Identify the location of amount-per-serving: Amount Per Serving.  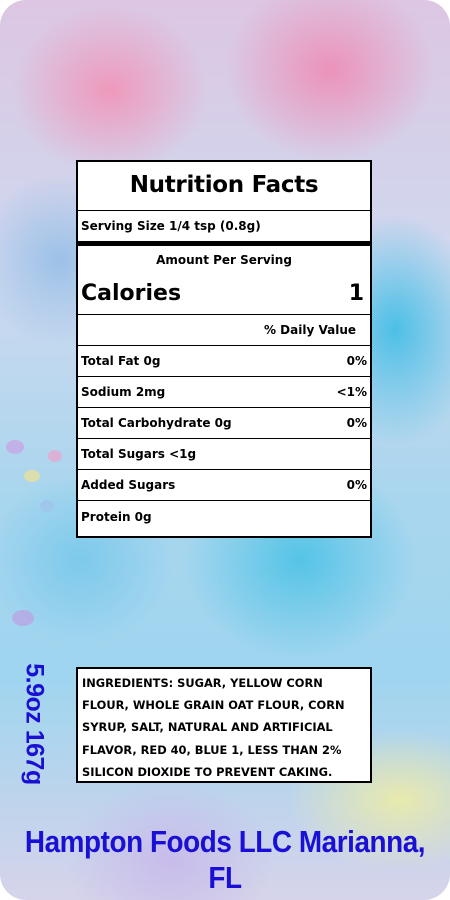
(224, 260).